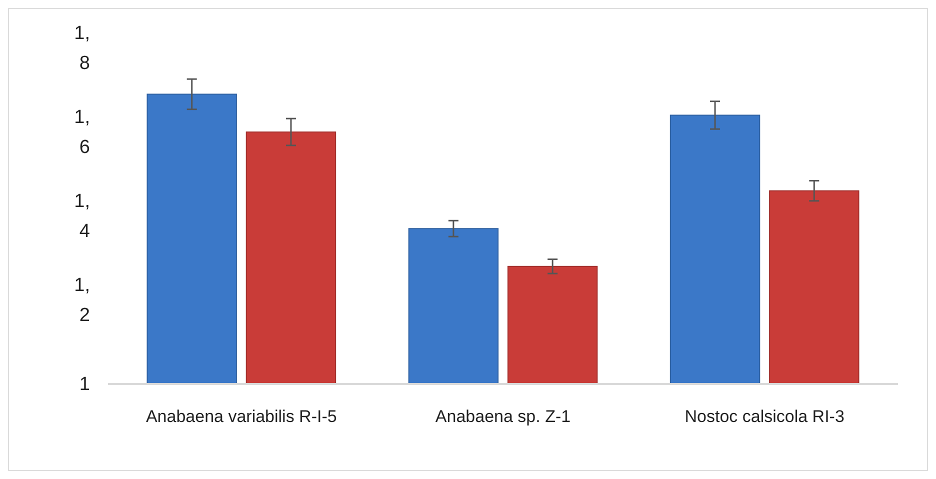 This screenshot has height=479, width=936. I want to click on y-tick-label: 1,8, so click(82, 48).